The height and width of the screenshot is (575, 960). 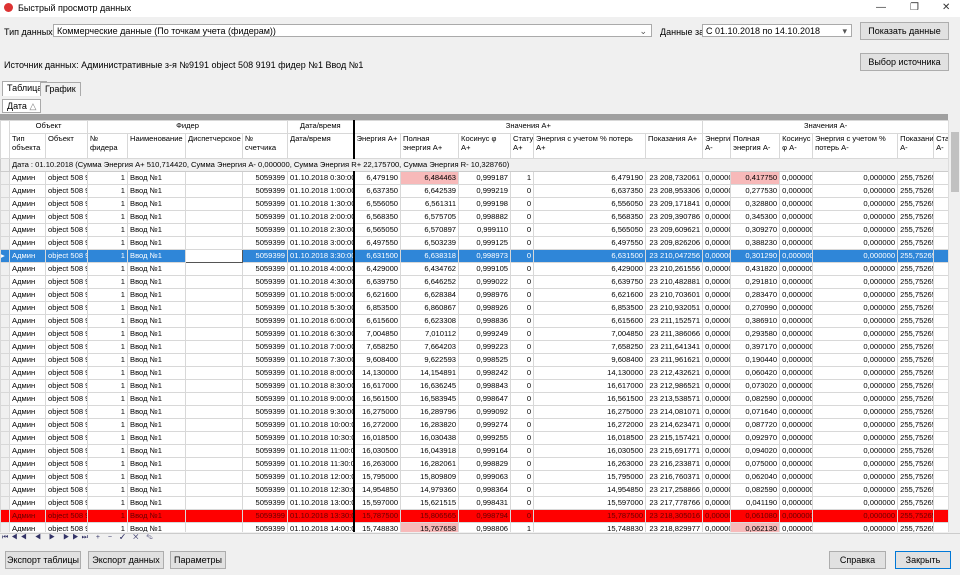 What do you see at coordinates (904, 62) in the screenshot?
I see `select-source-button: Выбор источника` at bounding box center [904, 62].